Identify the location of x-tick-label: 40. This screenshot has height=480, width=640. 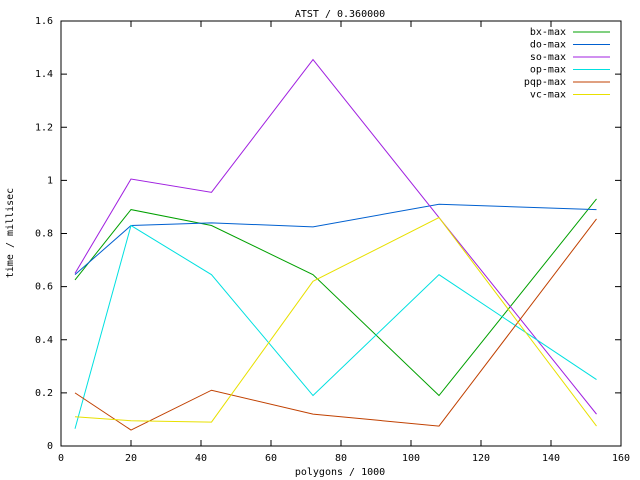
(201, 458).